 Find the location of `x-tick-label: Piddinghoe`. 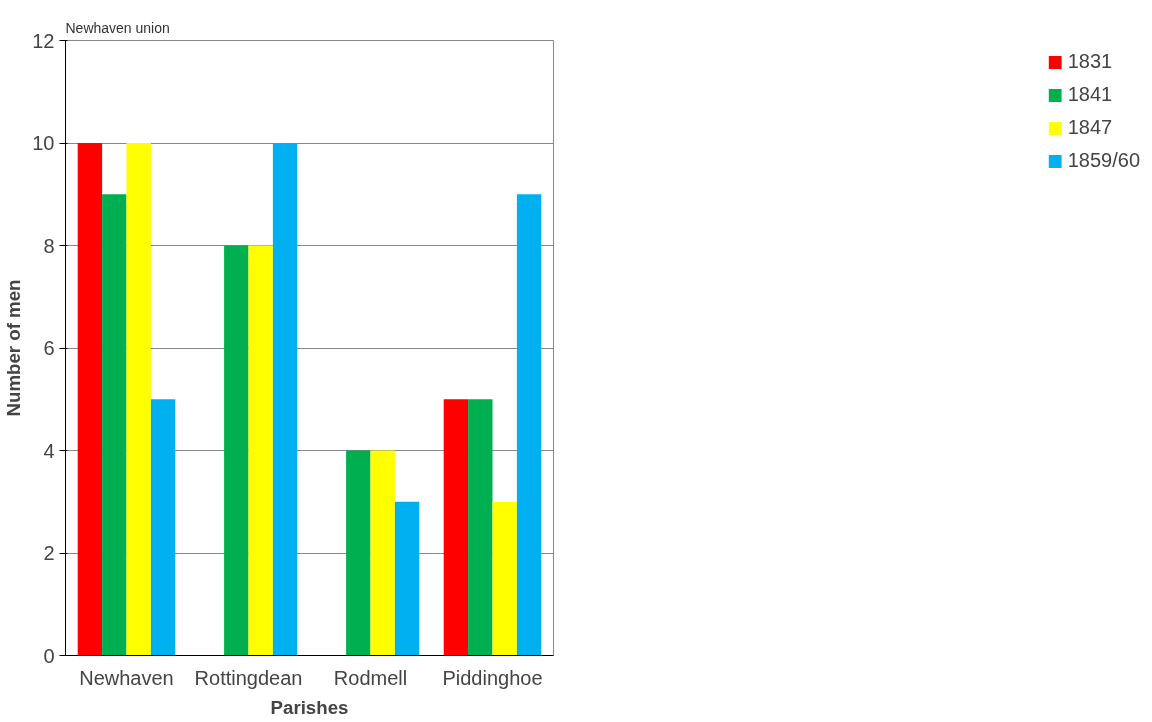

x-tick-label: Piddinghoe is located at coordinates (492, 677).